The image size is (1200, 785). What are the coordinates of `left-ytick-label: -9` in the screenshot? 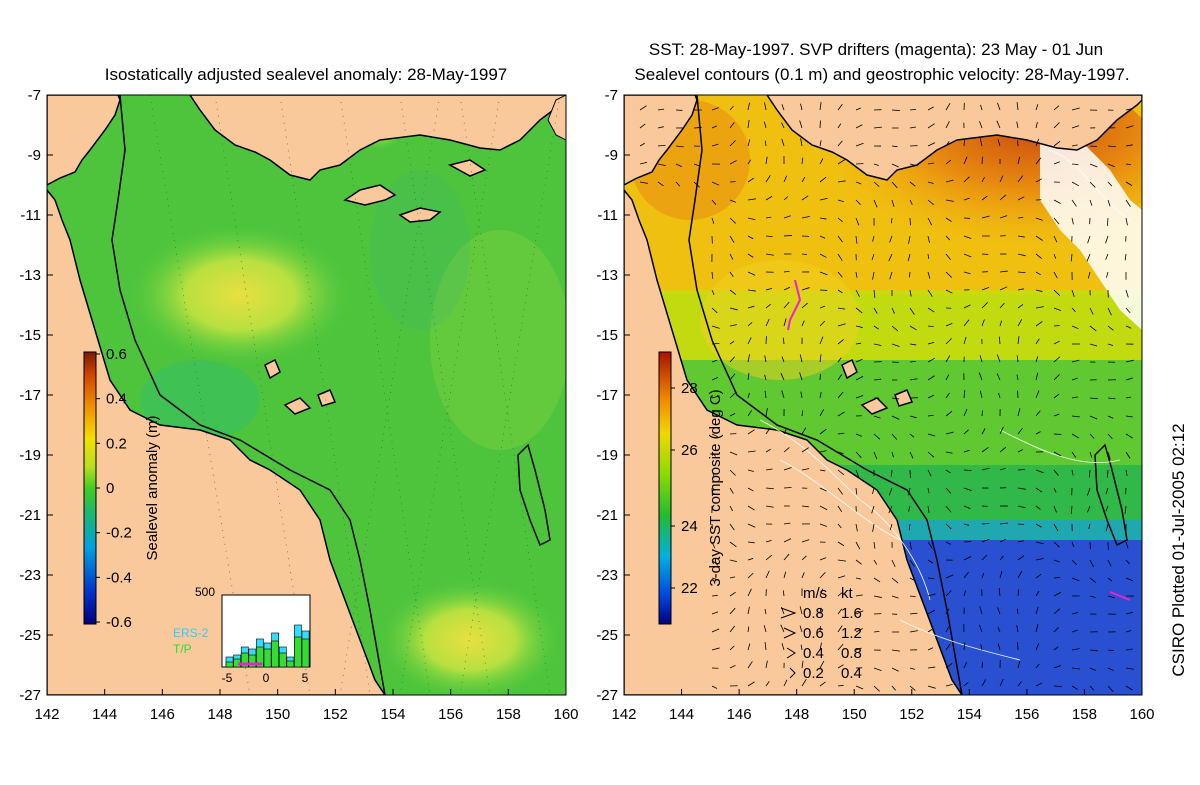 It's located at (34, 155).